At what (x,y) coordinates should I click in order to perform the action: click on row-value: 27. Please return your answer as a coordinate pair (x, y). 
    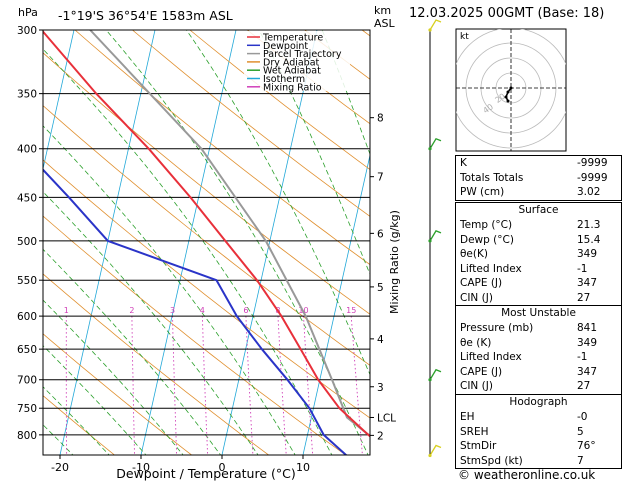
    Looking at the image, I should click on (584, 386).